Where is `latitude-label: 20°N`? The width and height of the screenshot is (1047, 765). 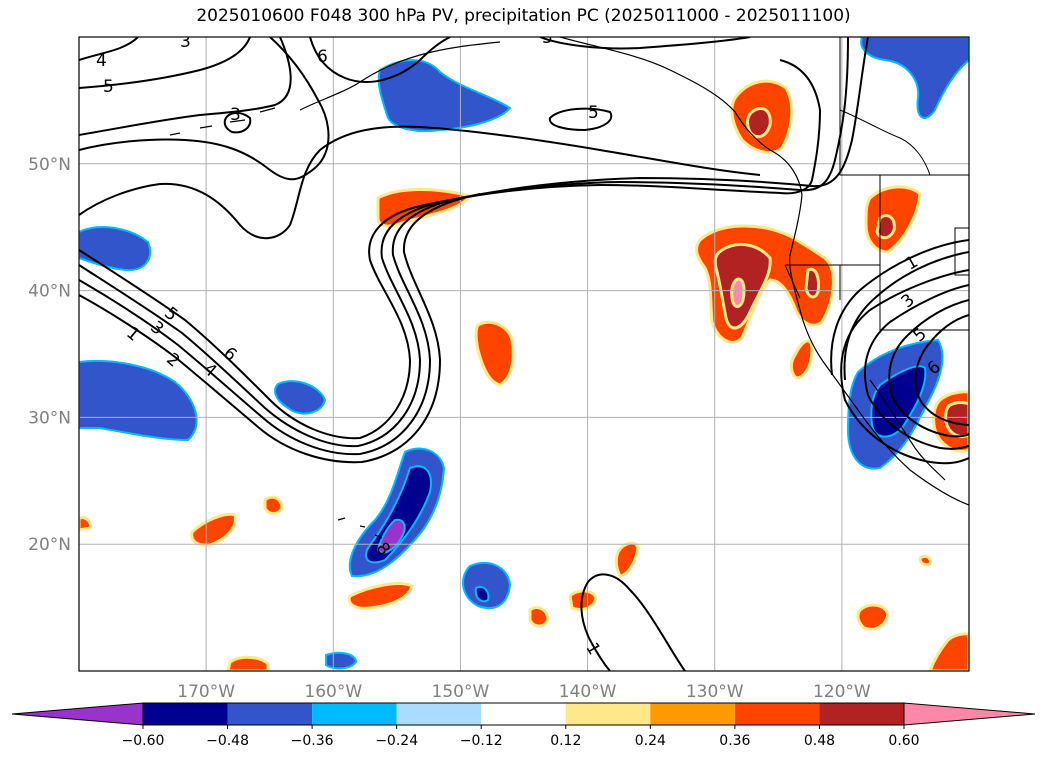 latitude-label: 20°N is located at coordinates (49, 545).